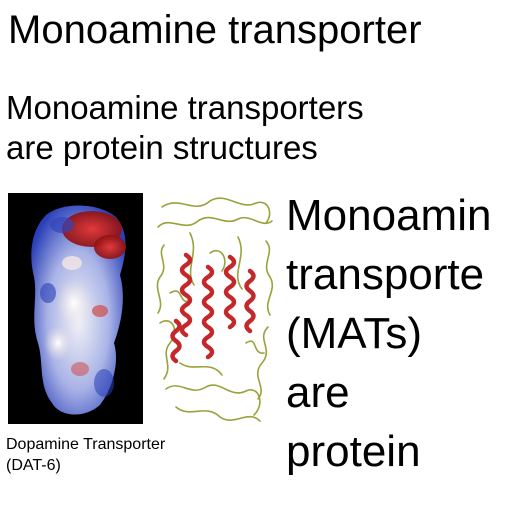 The height and width of the screenshot is (512, 512). Describe the element at coordinates (385, 274) in the screenshot. I see `side-text-line-2: transporte` at that location.